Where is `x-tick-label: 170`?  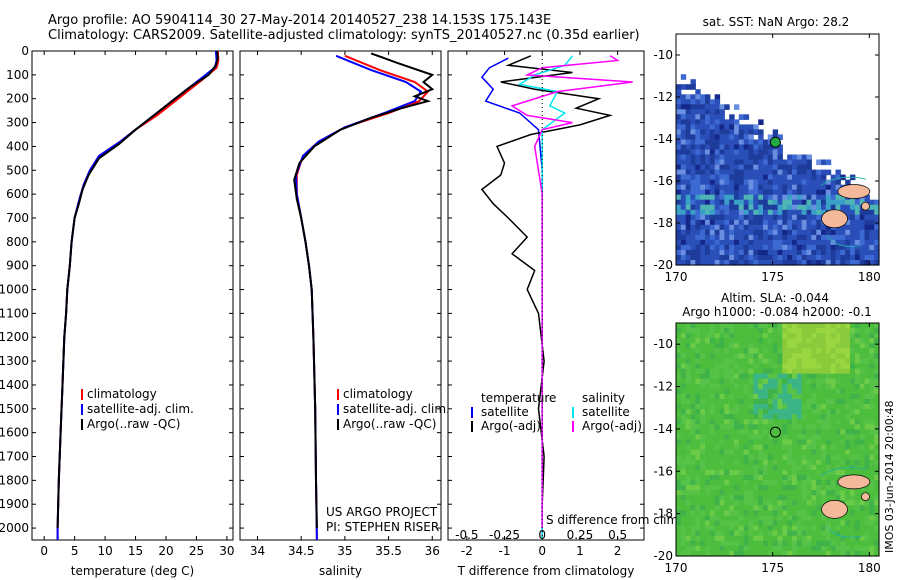 x-tick-label: 170 is located at coordinates (676, 568).